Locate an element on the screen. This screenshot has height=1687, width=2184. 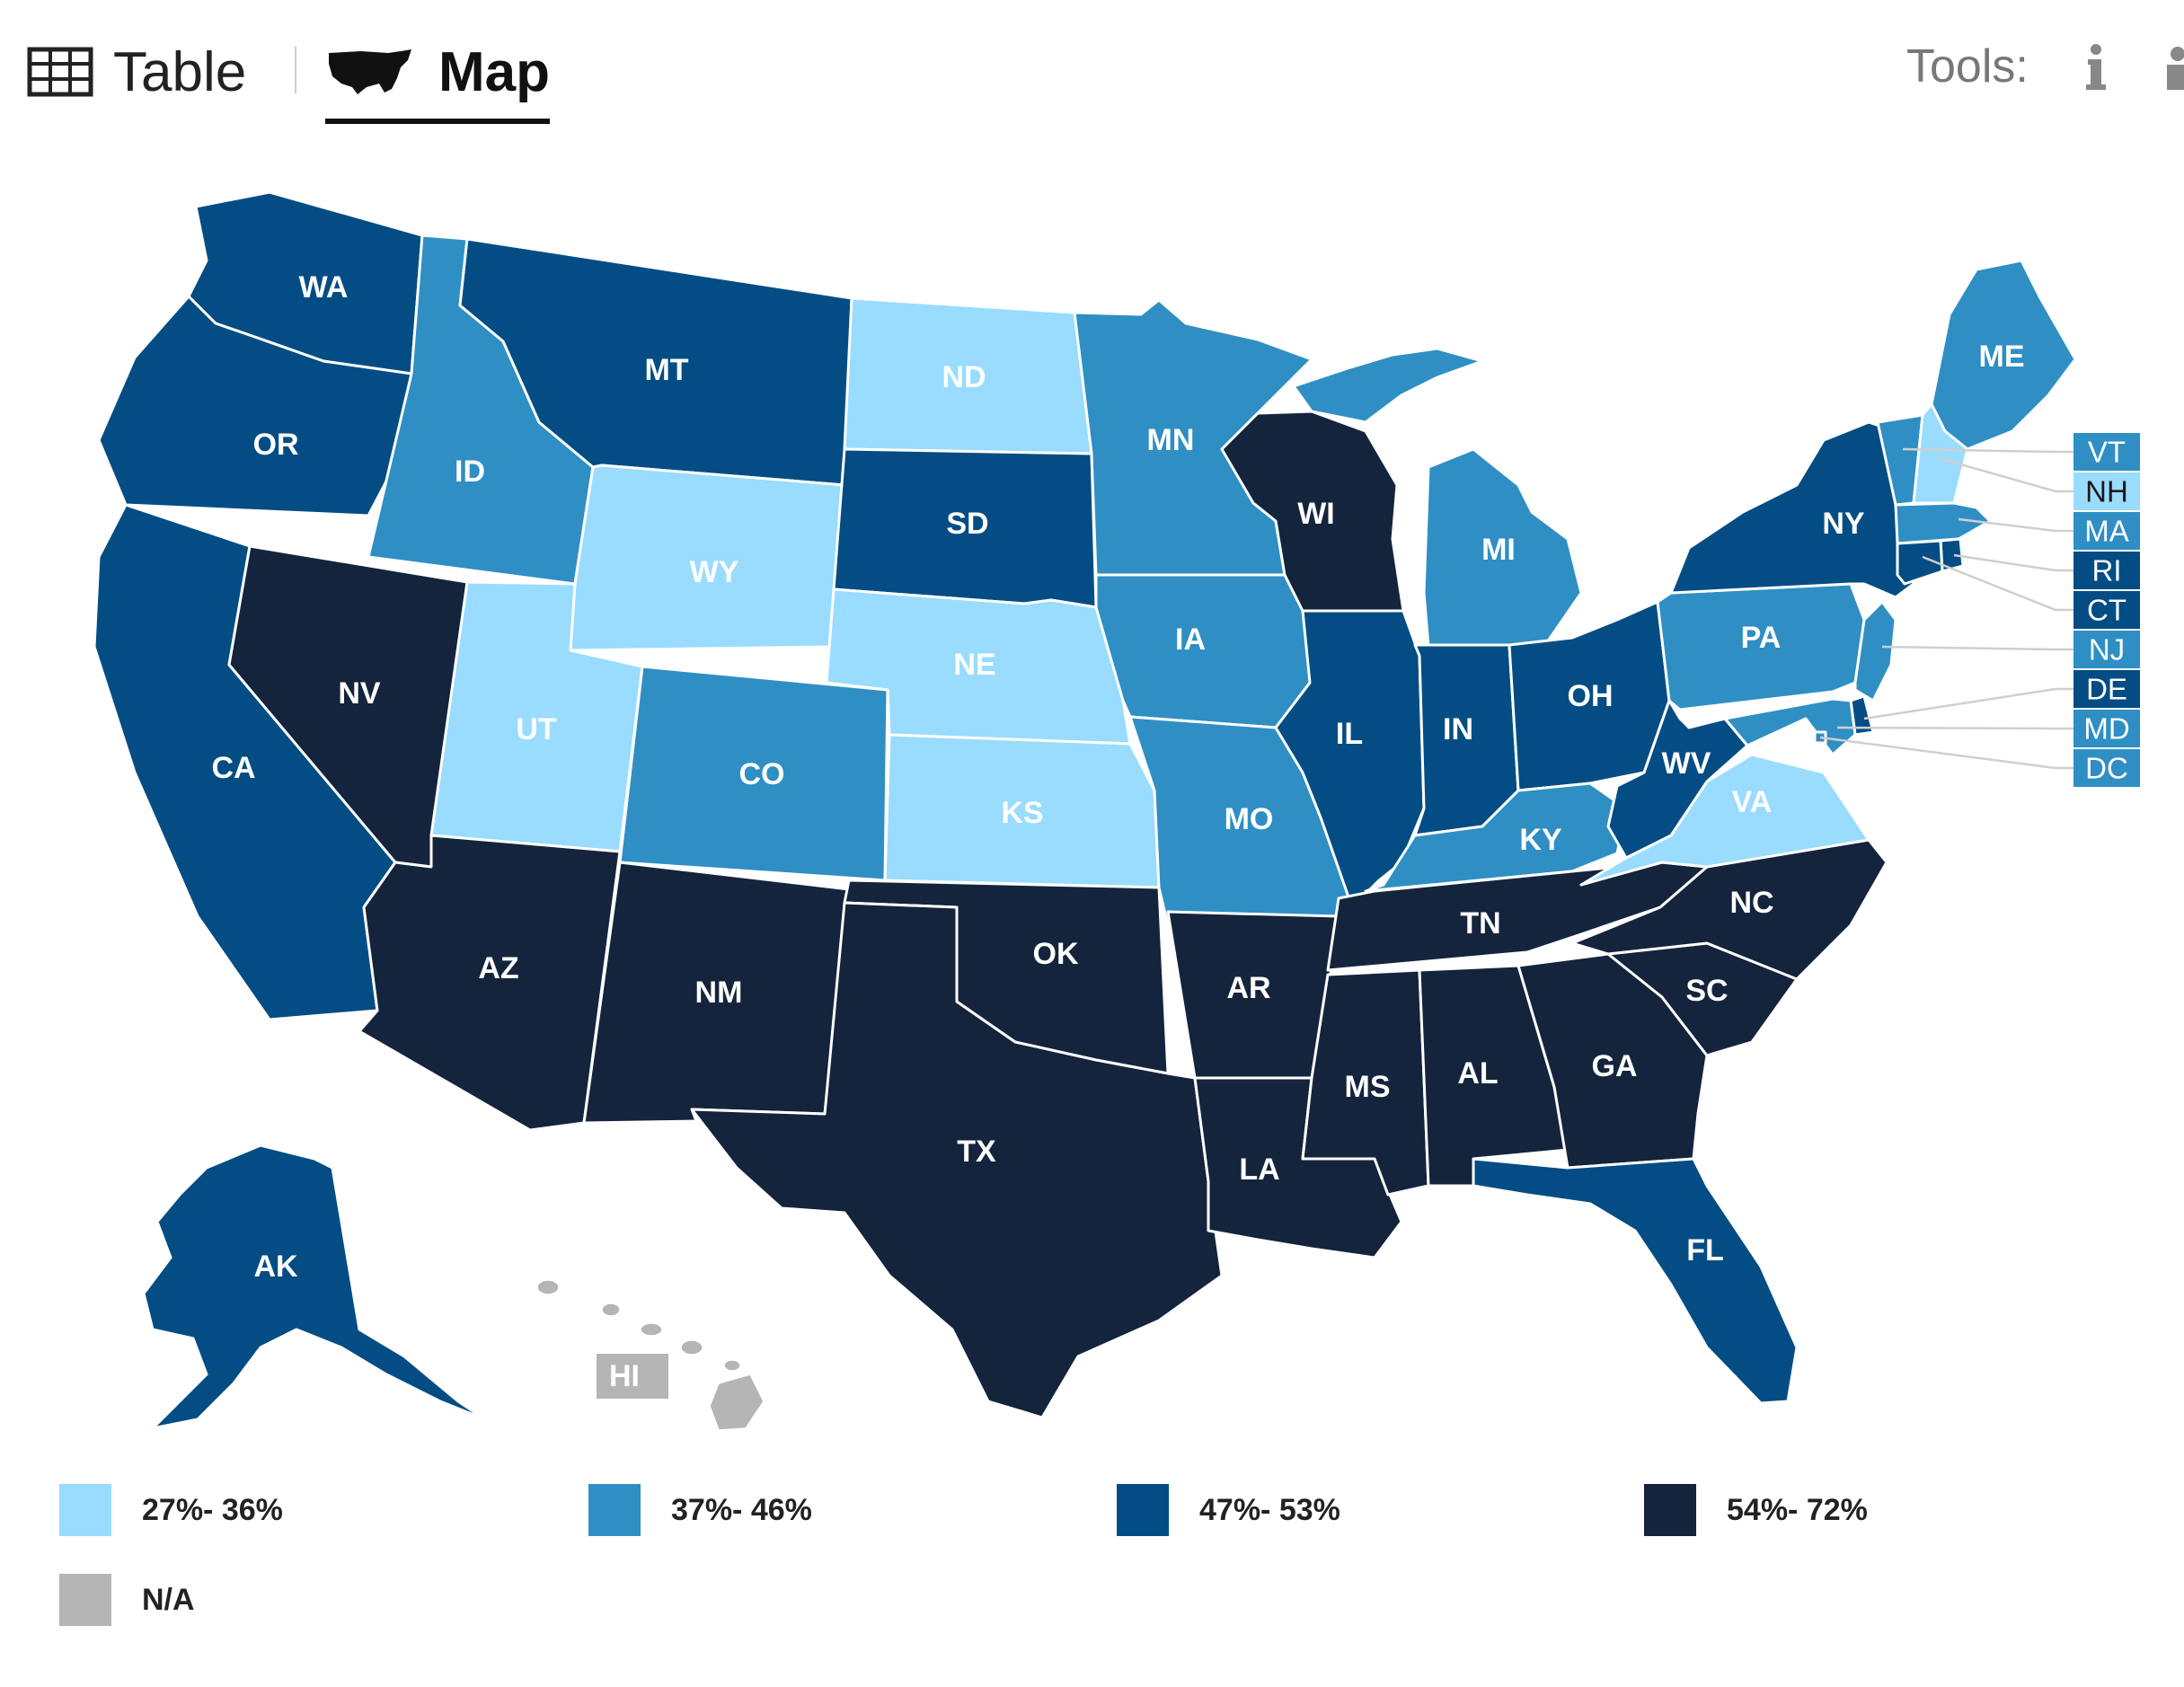
legend-label-bin2: 37%- 46% is located at coordinates (741, 1509).